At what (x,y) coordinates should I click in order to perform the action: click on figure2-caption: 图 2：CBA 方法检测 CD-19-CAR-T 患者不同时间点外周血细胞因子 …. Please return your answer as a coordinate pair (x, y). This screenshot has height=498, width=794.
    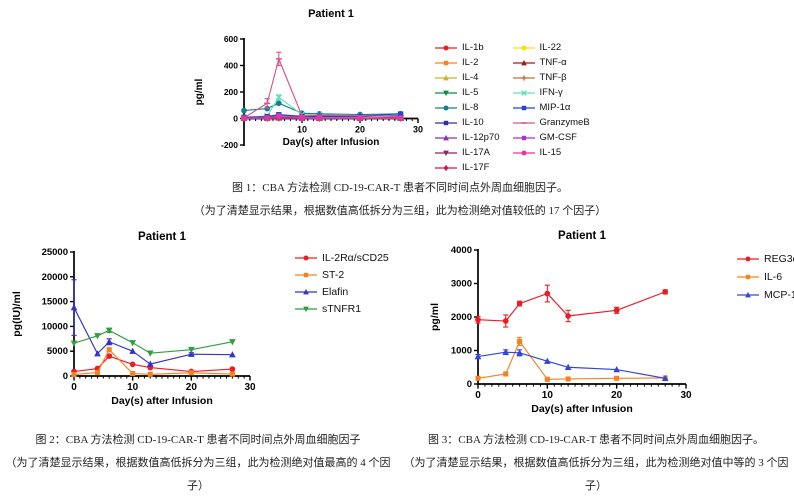
    Looking at the image, I should click on (198, 463).